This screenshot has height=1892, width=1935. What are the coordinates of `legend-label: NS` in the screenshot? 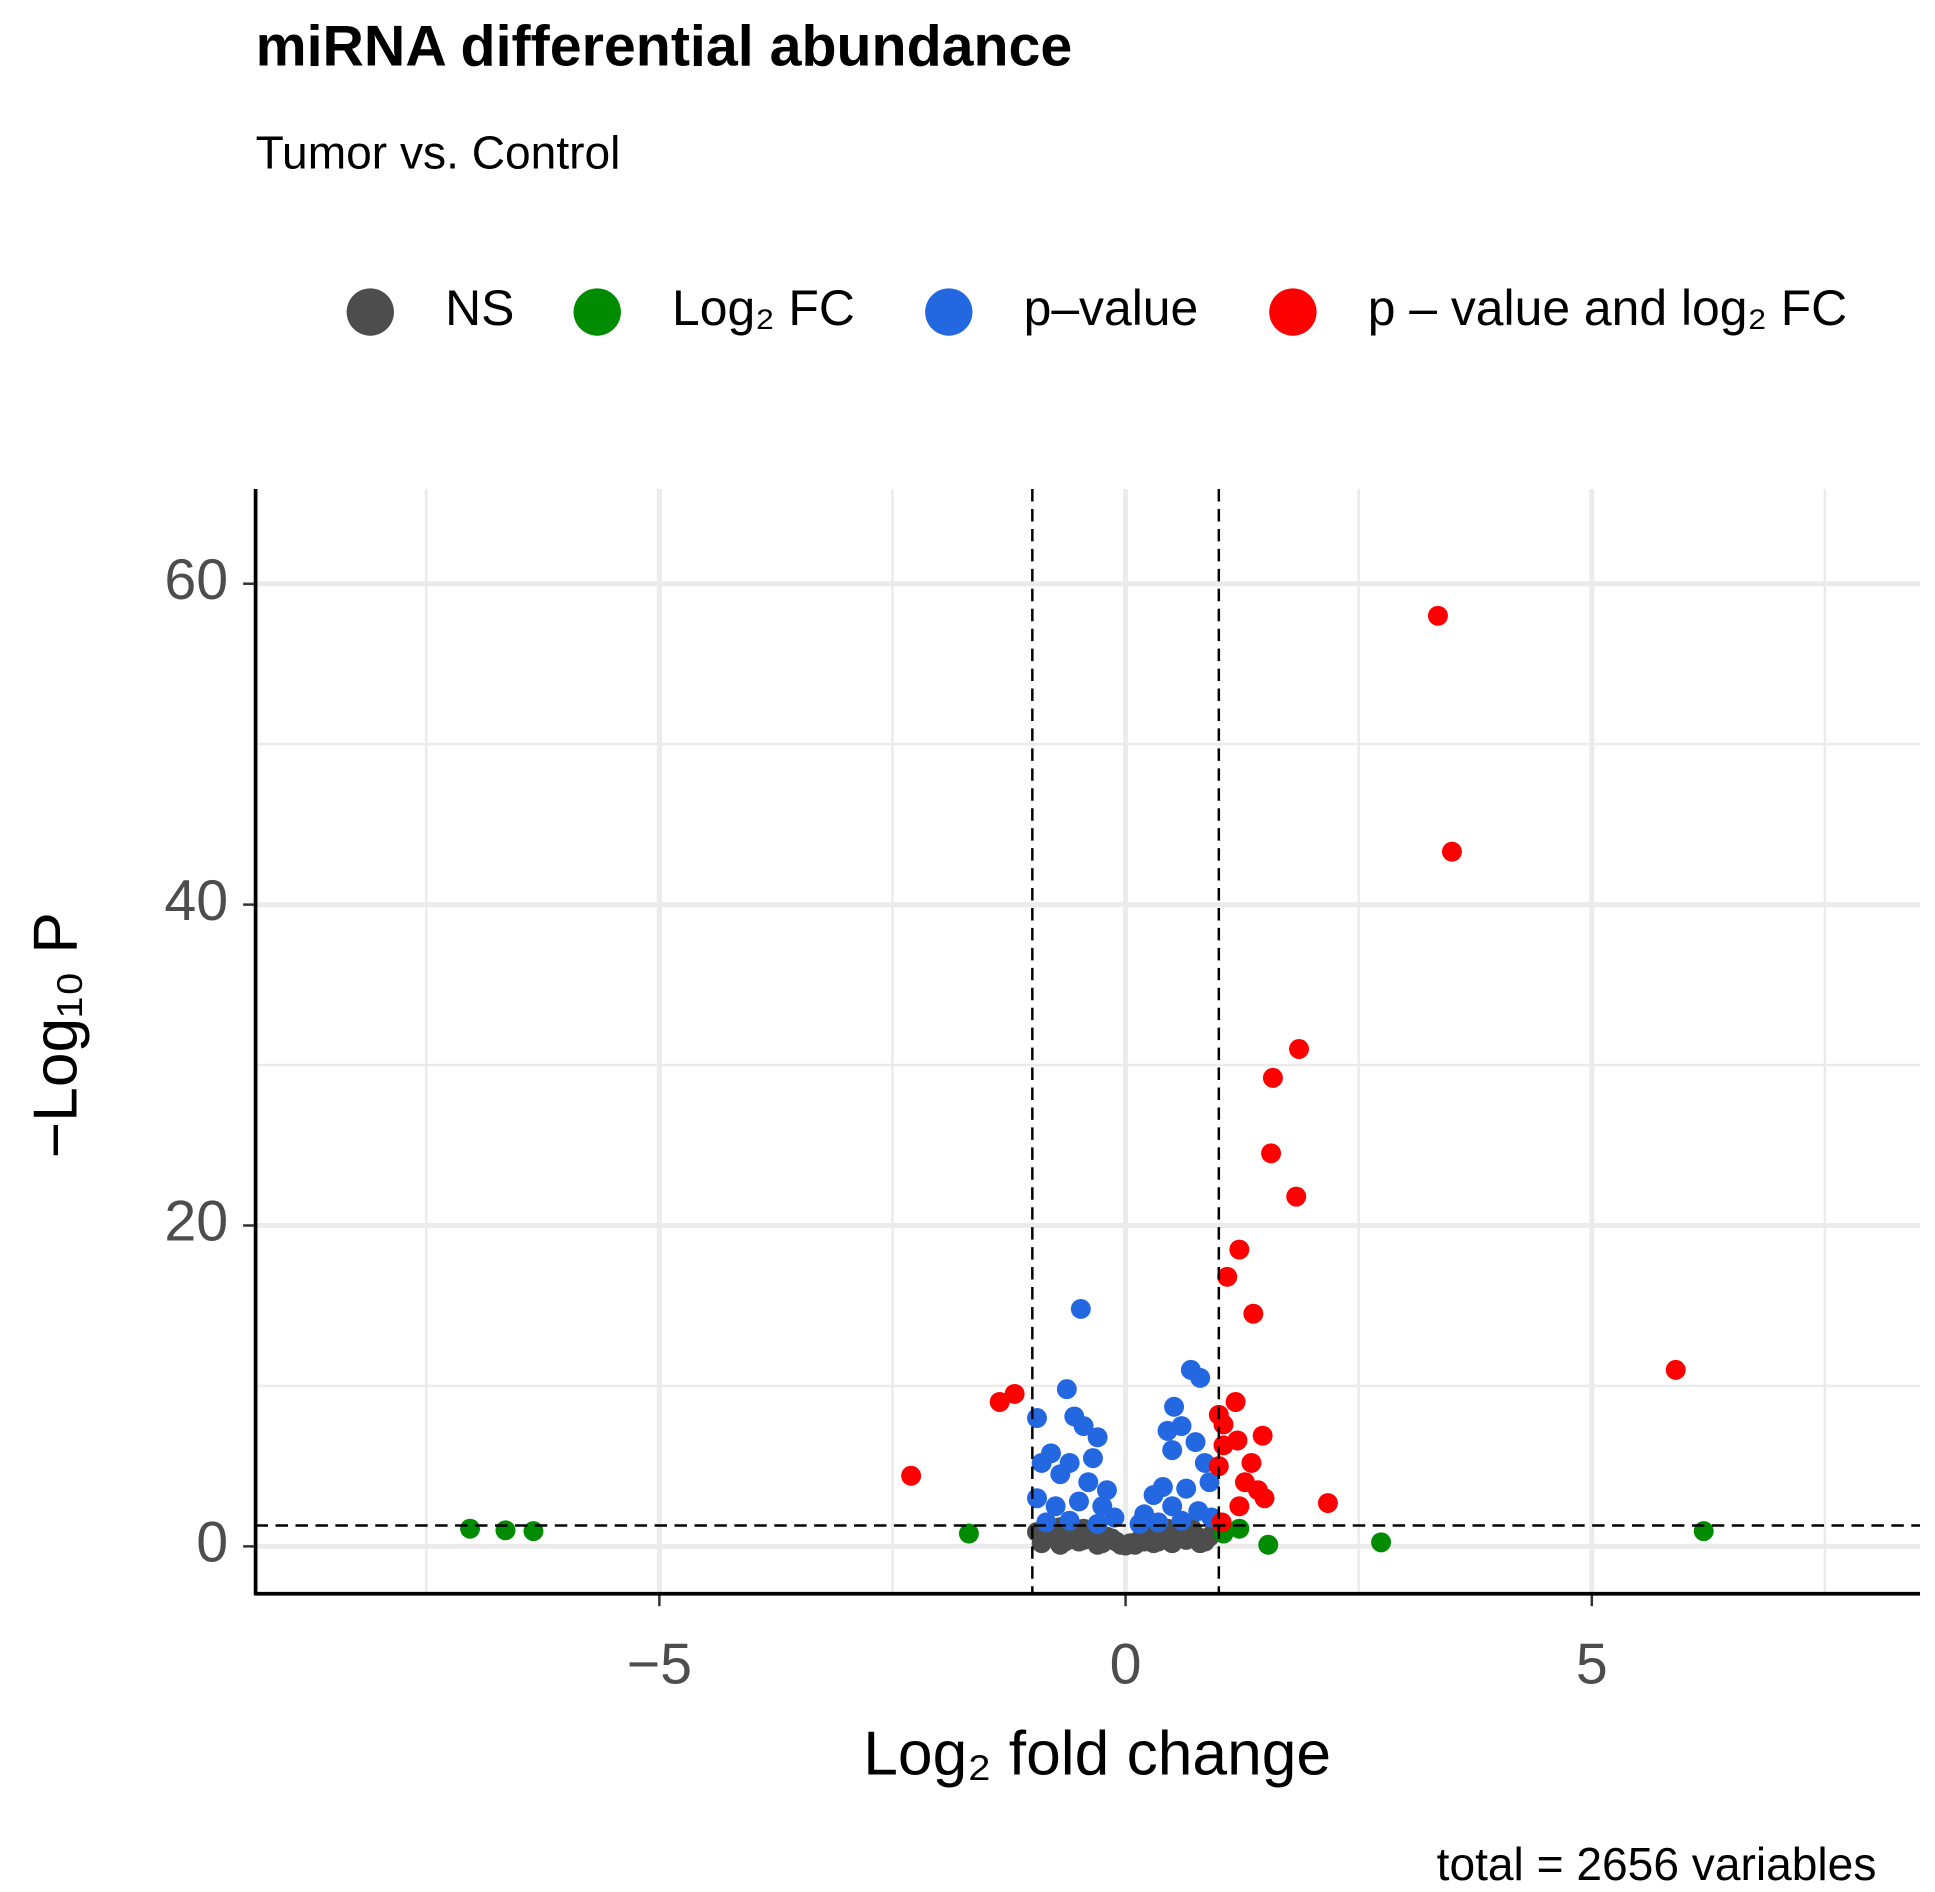 It's located at (479, 308).